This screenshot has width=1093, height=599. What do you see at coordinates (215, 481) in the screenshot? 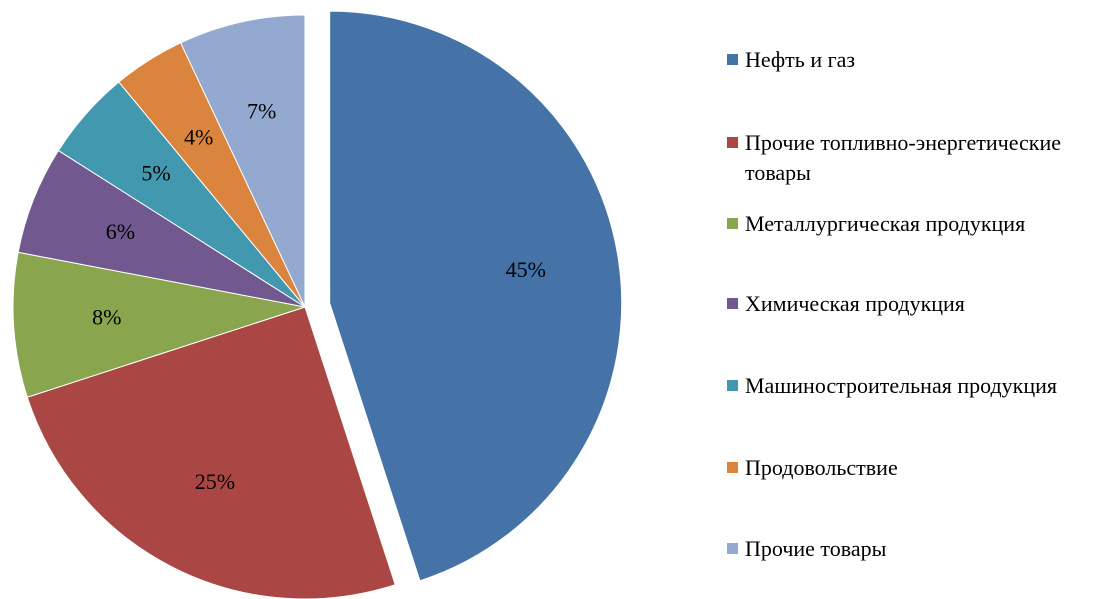
I see `data-label: 25%` at bounding box center [215, 481].